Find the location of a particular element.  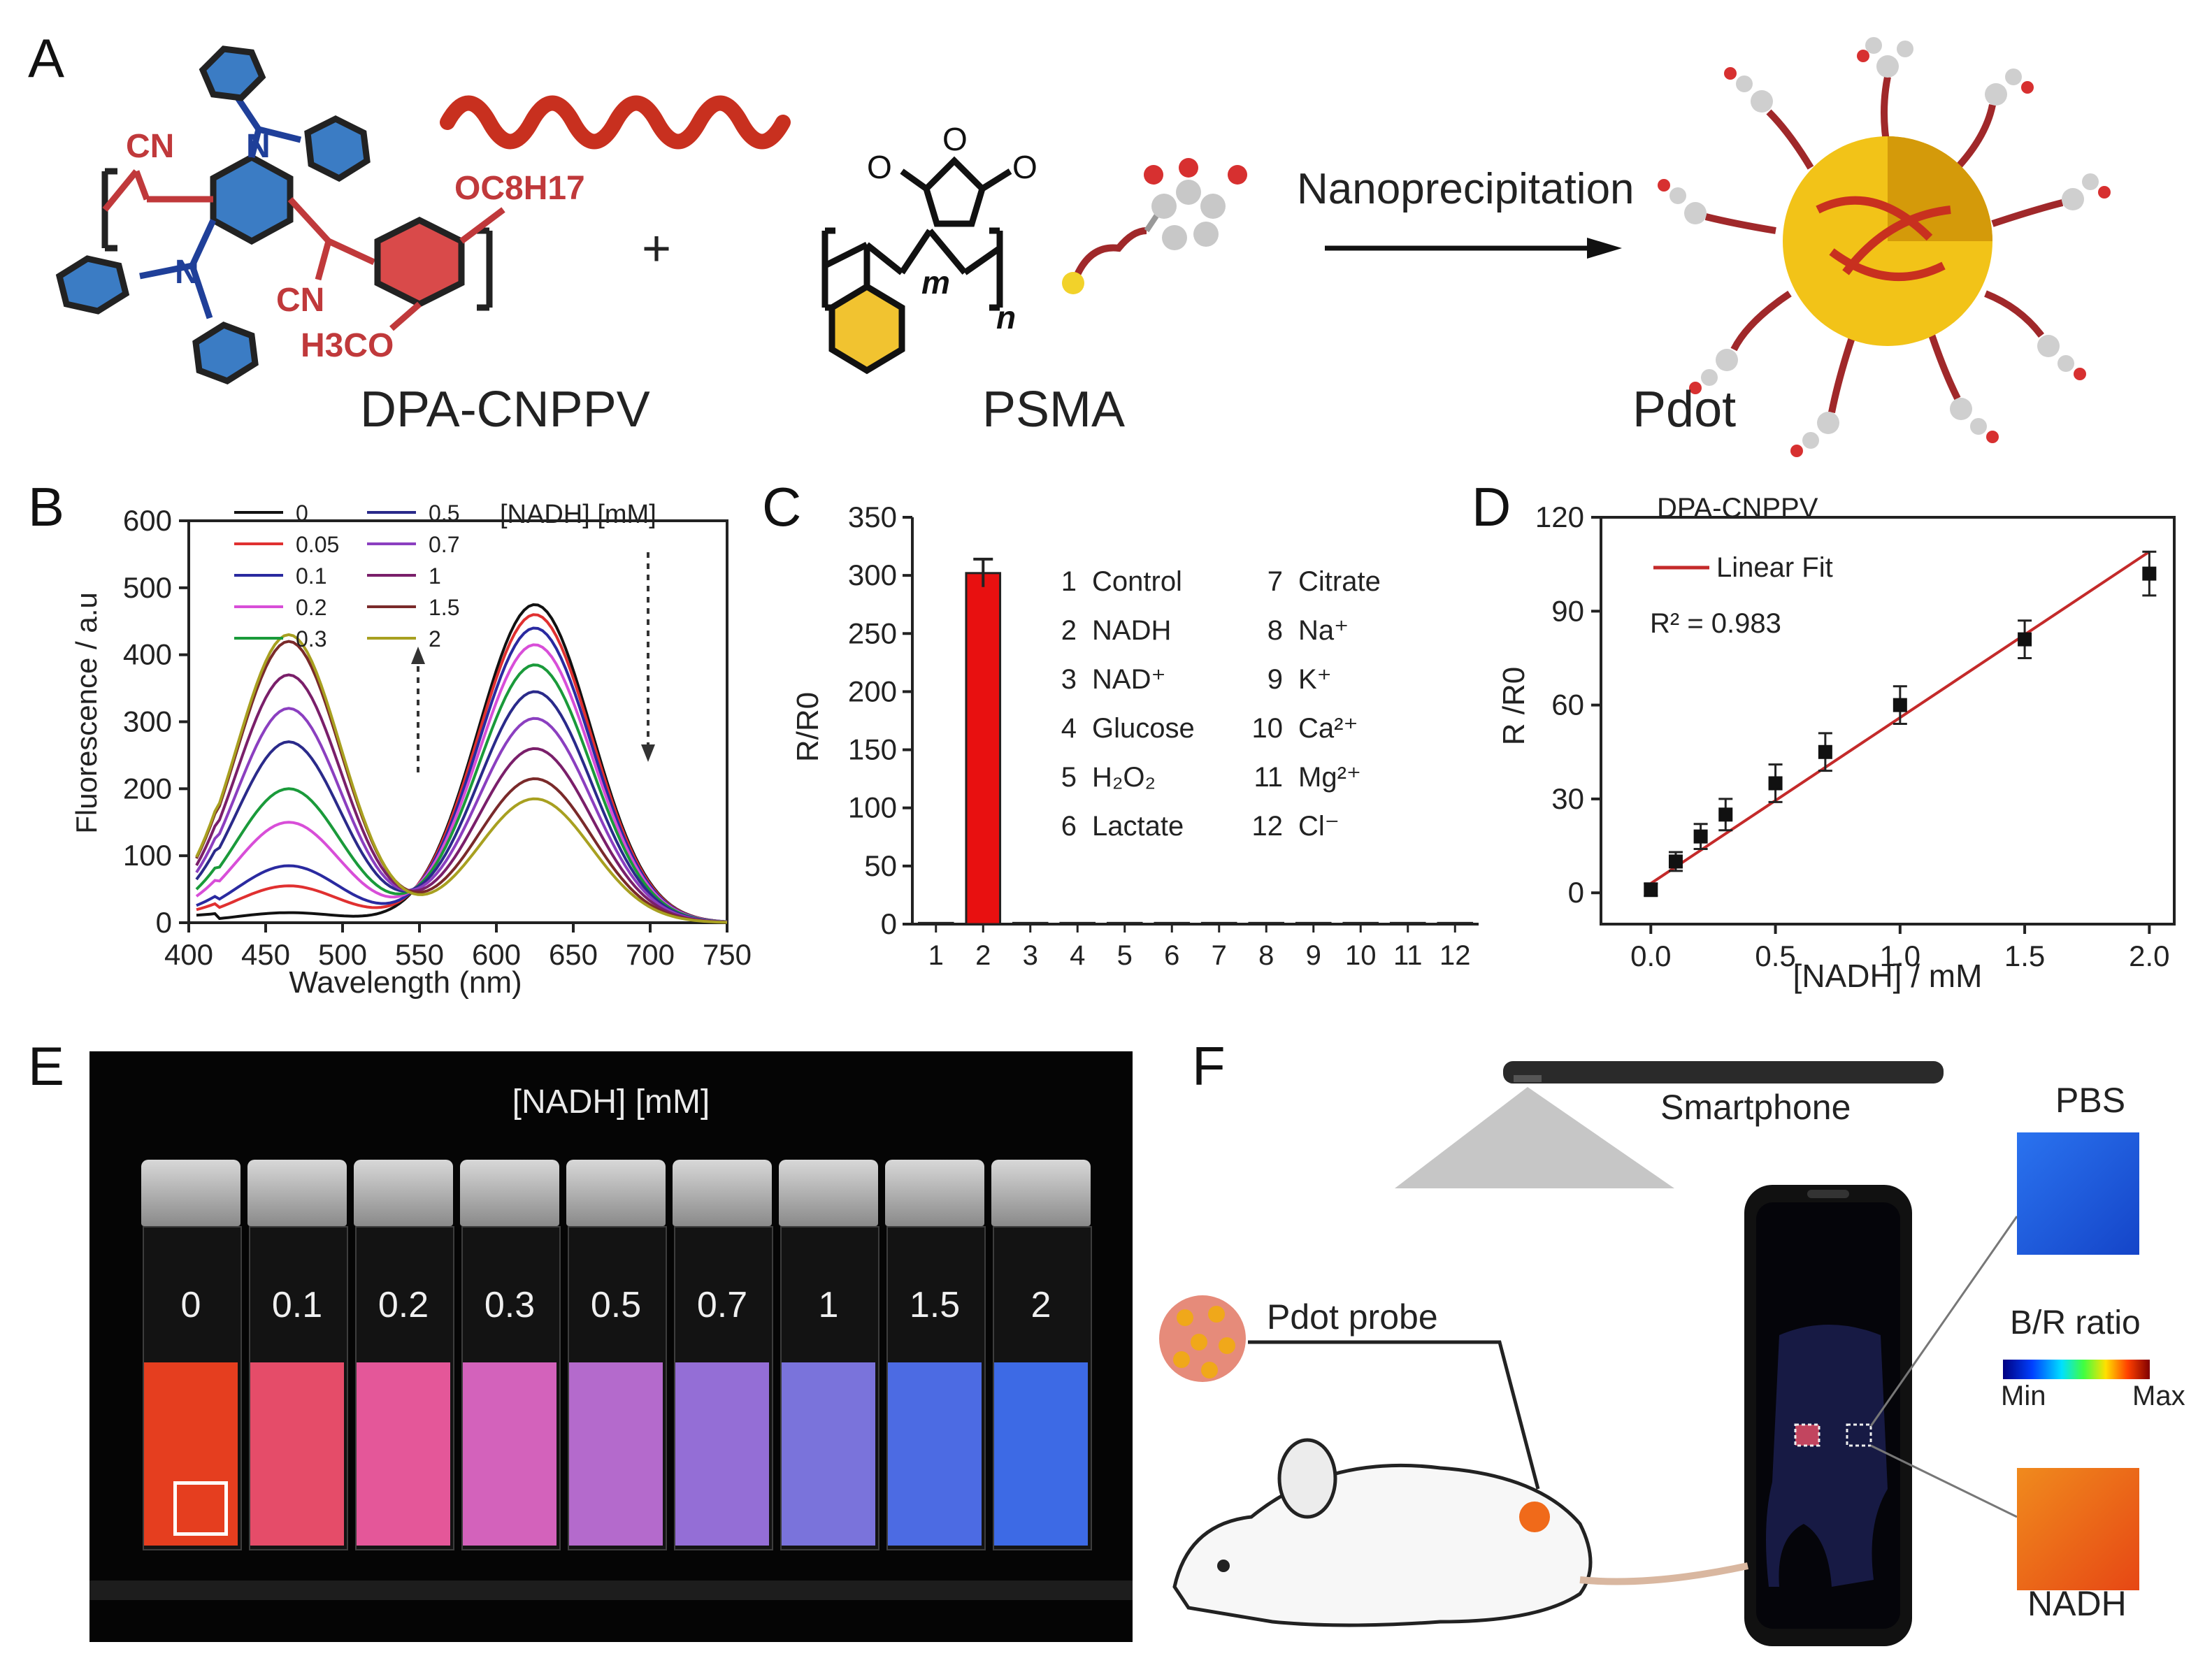

vial-photo-title: [NADH] [mM] is located at coordinates (611, 1102).